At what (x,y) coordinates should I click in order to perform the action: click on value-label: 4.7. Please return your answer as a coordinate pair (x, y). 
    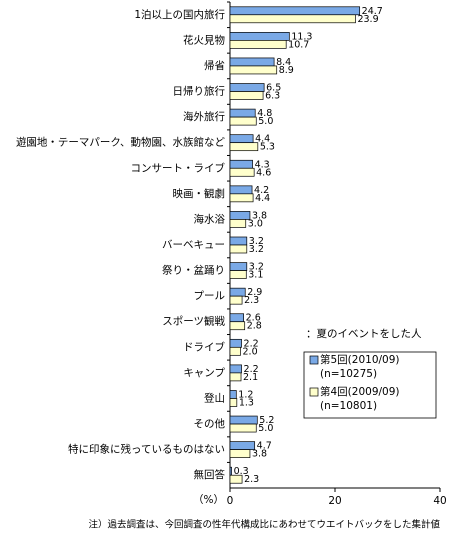
    Looking at the image, I should click on (264, 446).